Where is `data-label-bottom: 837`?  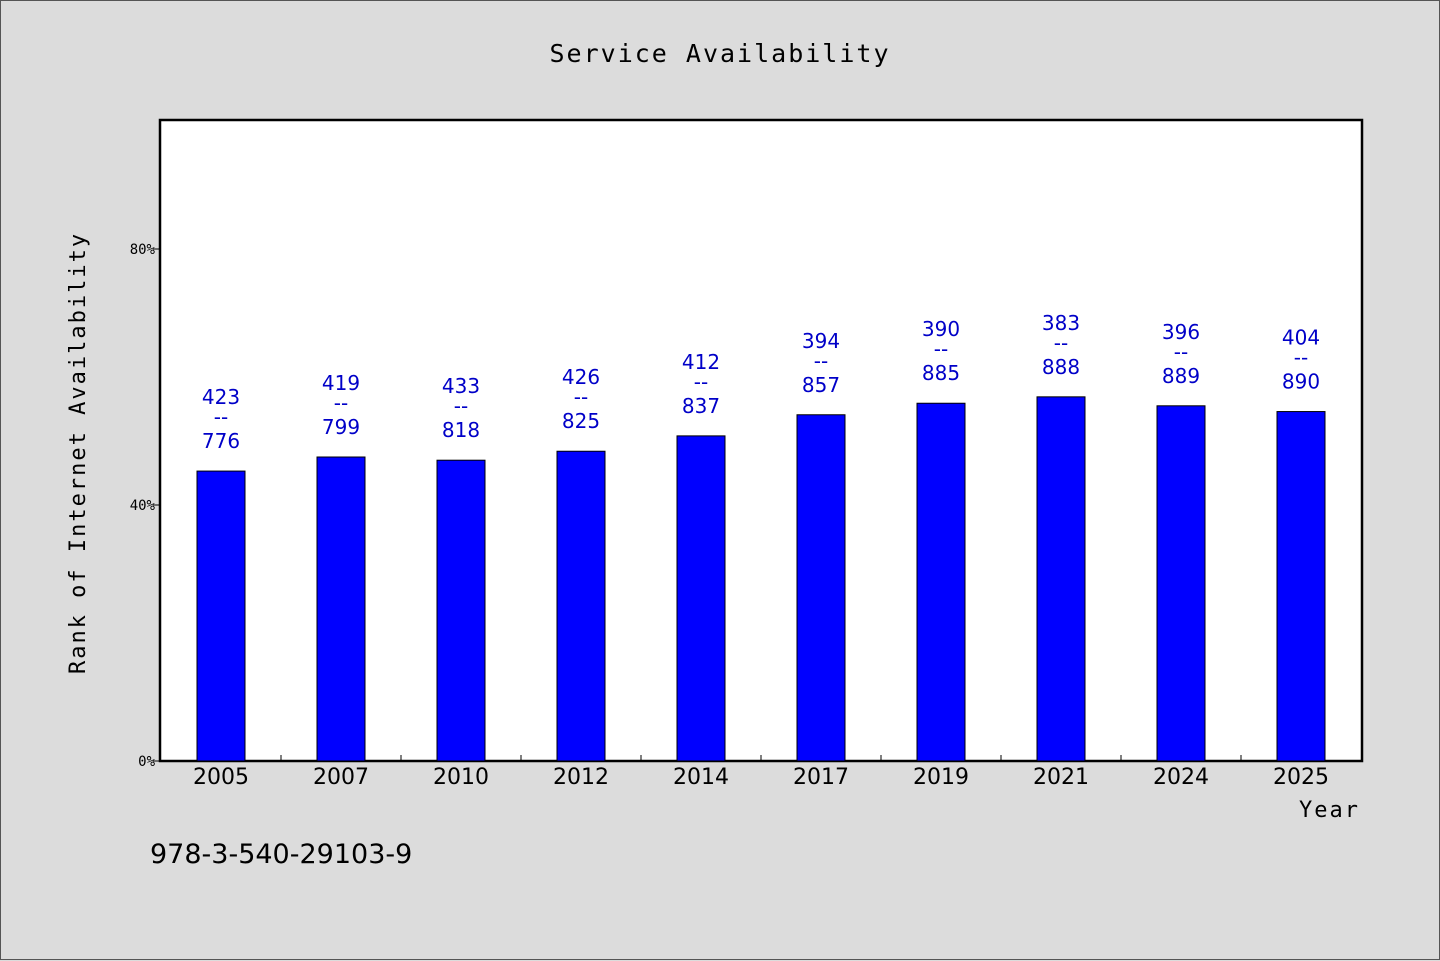 data-label-bottom: 837 is located at coordinates (701, 406).